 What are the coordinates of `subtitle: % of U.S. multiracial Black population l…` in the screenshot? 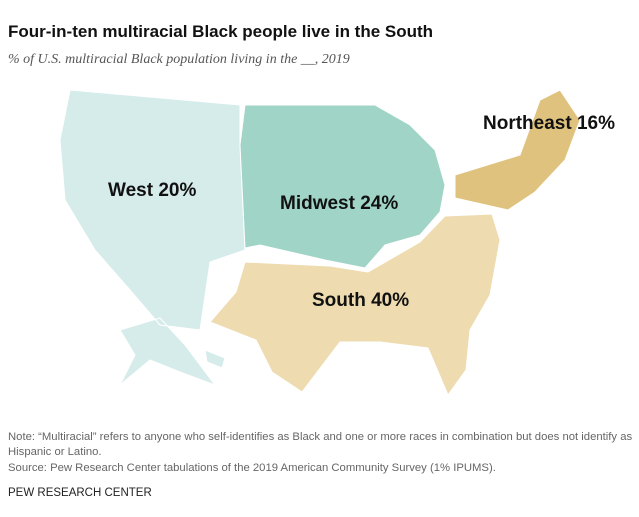 It's located at (179, 59).